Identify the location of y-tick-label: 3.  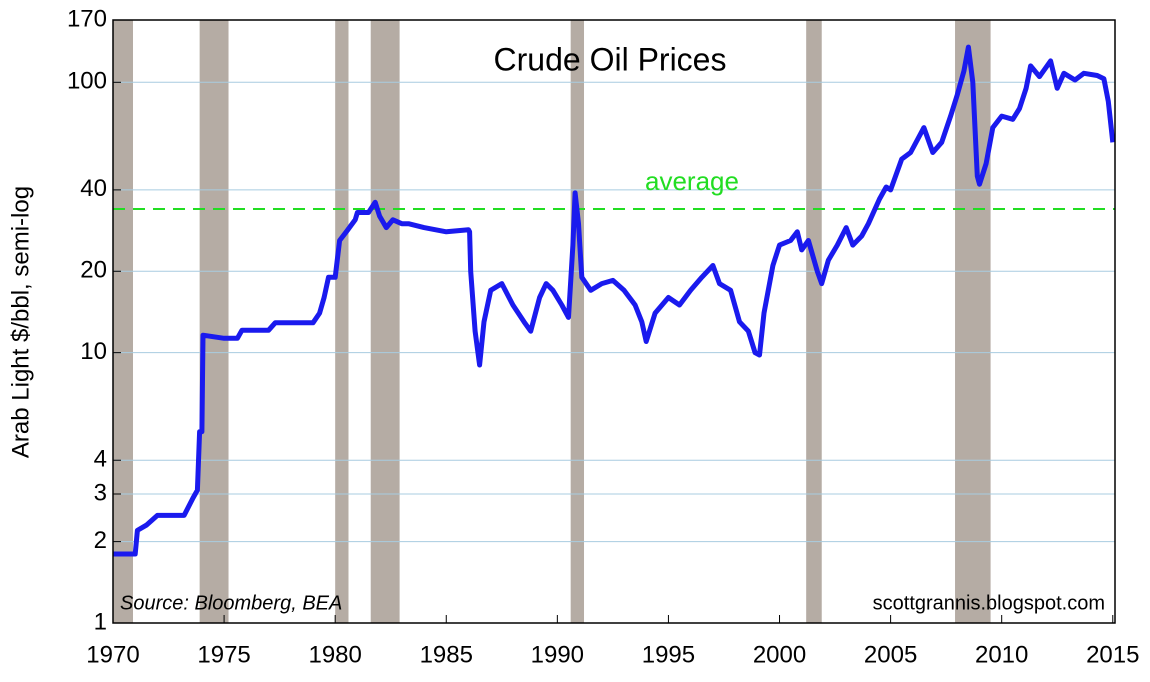
(100, 492).